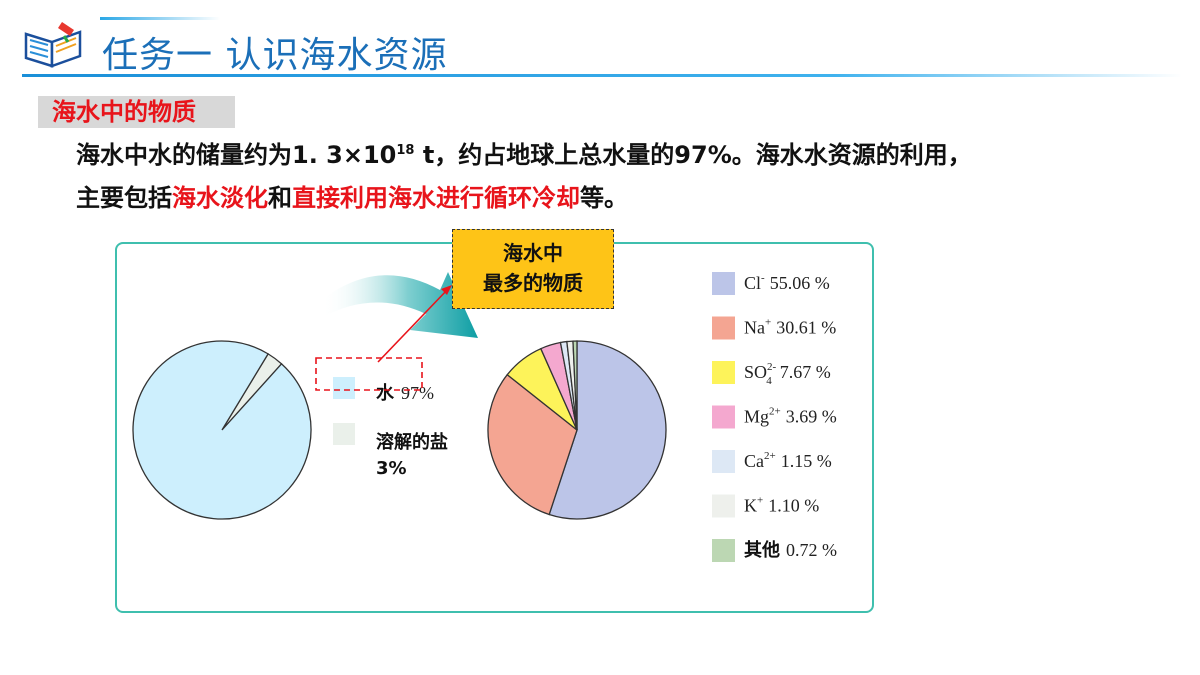 The width and height of the screenshot is (1200, 675). Describe the element at coordinates (781, 505) in the screenshot. I see `legend-label-6: K+ 1.10 %` at that location.